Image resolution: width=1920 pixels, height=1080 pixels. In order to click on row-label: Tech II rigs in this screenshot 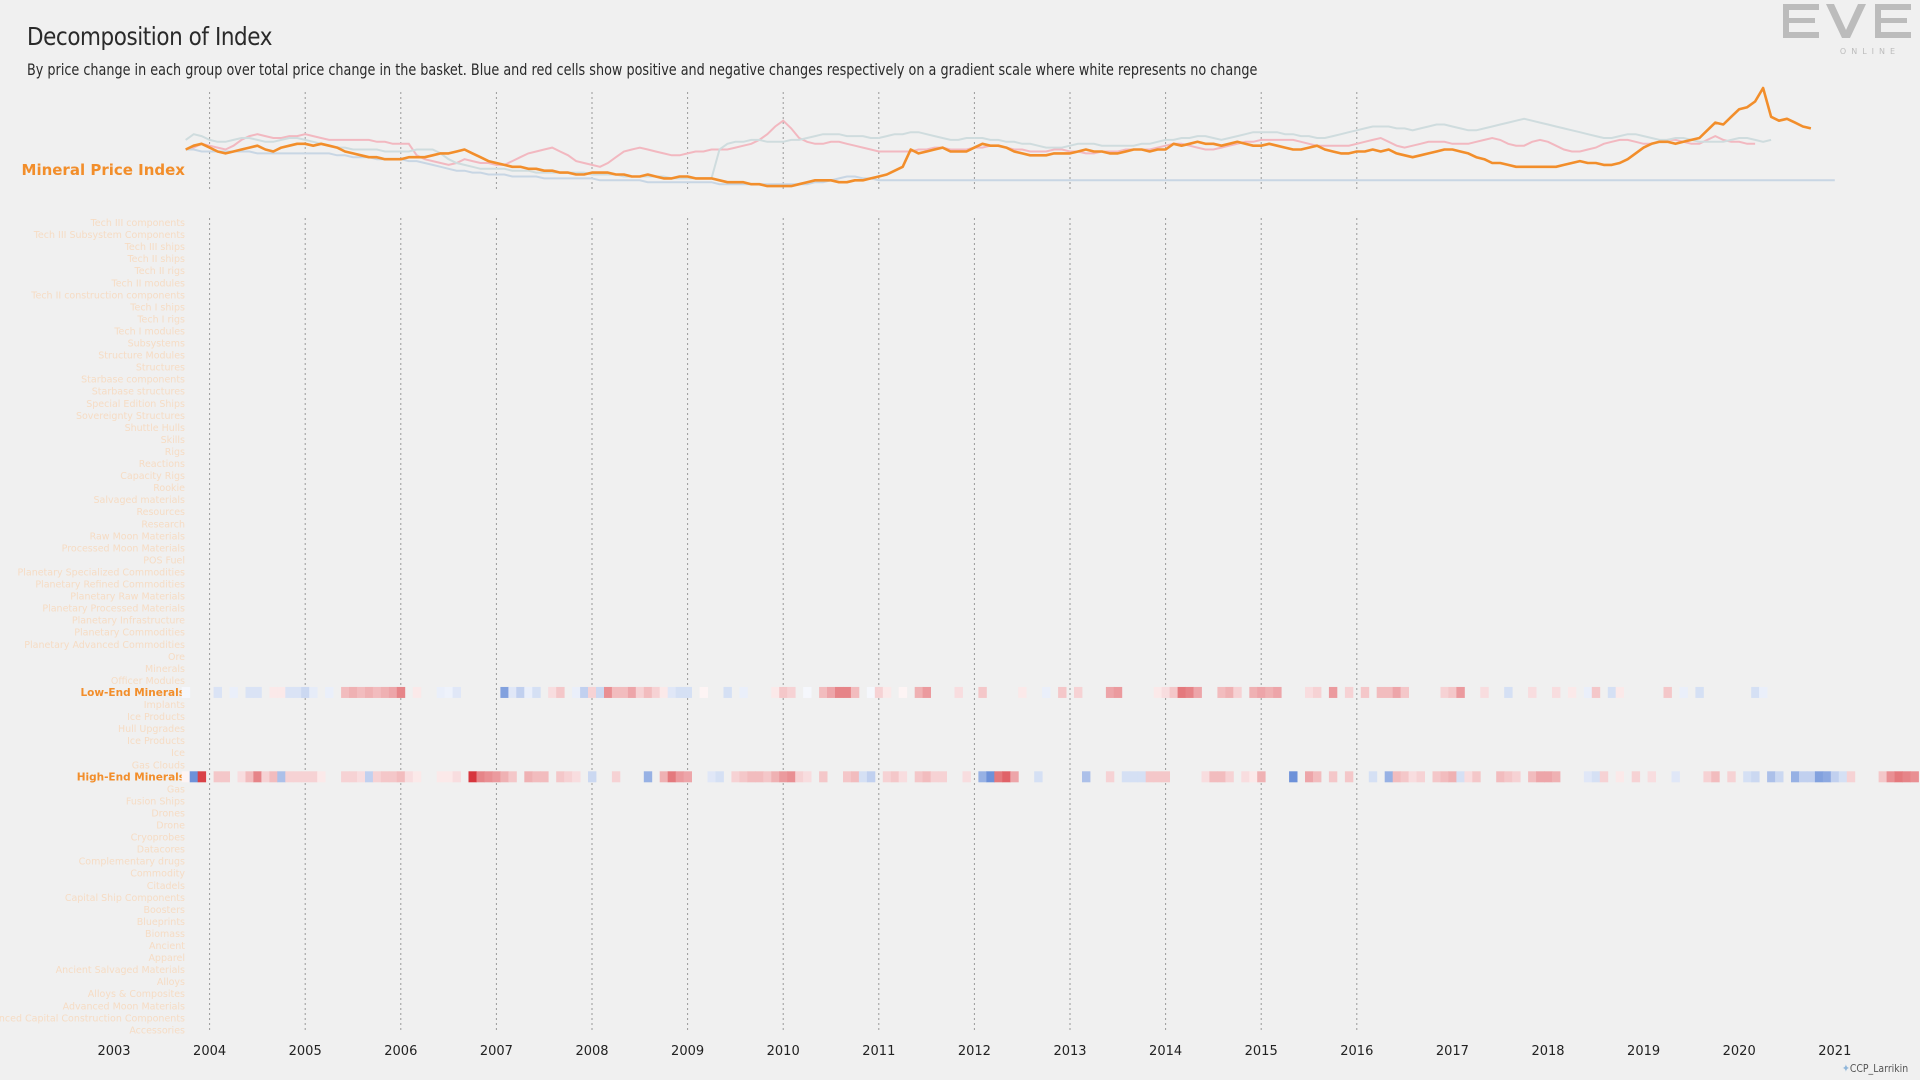, I will do `click(159, 271)`.